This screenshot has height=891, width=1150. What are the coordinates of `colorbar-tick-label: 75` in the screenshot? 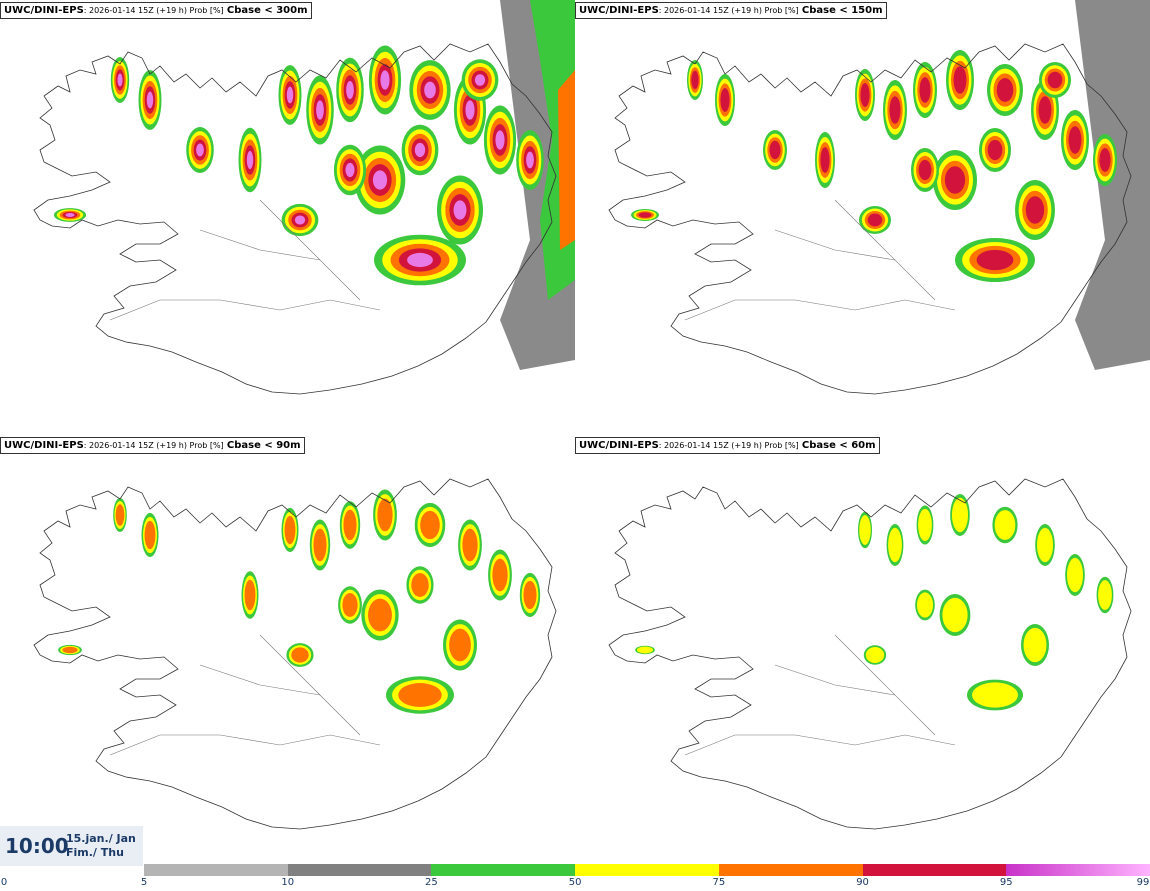 It's located at (719, 882).